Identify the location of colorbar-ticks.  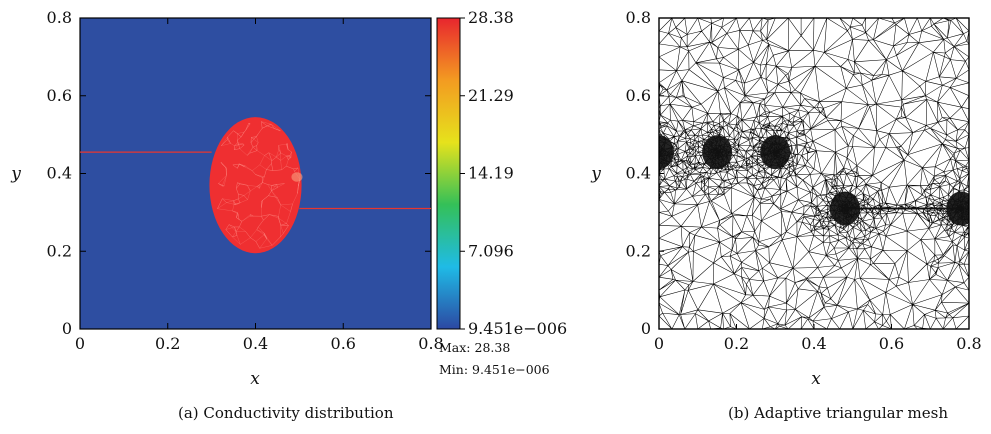
(462, 173).